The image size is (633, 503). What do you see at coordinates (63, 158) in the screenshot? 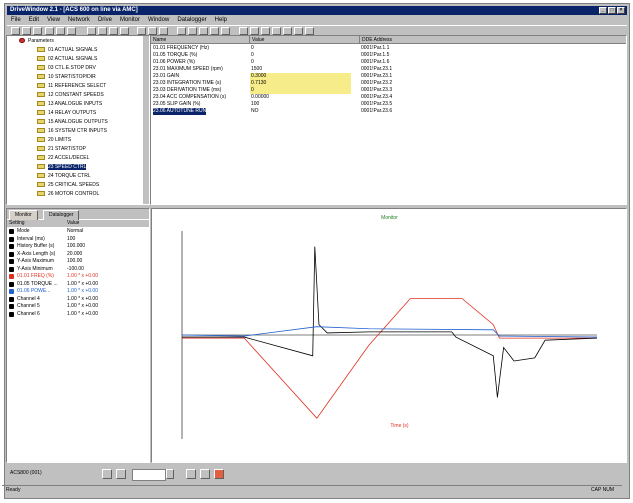
I see `tree-item: 22 ACCEL/DECEL` at bounding box center [63, 158].